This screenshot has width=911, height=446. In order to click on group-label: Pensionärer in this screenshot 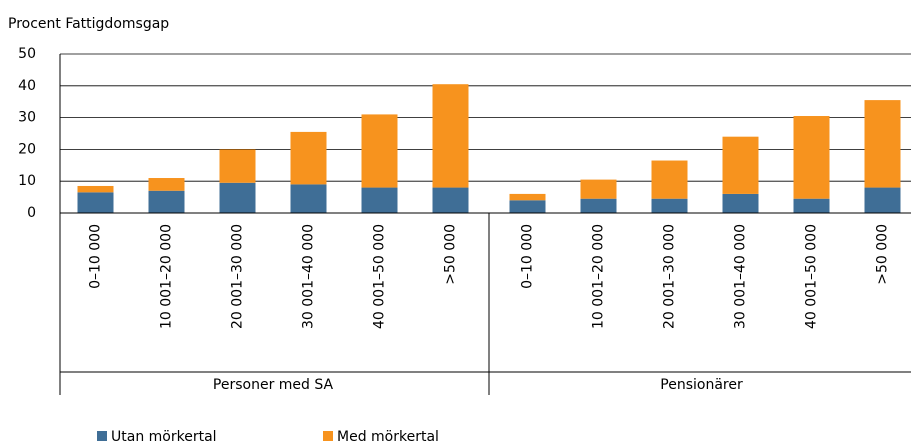, I will do `click(701, 385)`.